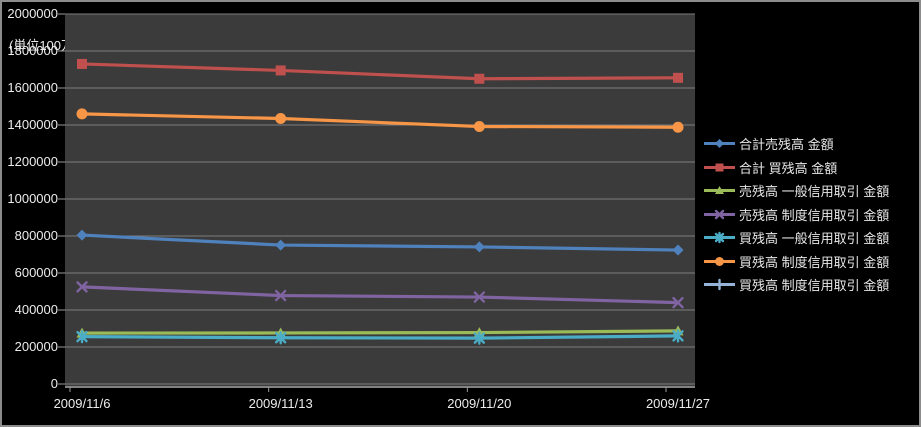  I want to click on y-tick-label: 1000000, so click(32, 198).